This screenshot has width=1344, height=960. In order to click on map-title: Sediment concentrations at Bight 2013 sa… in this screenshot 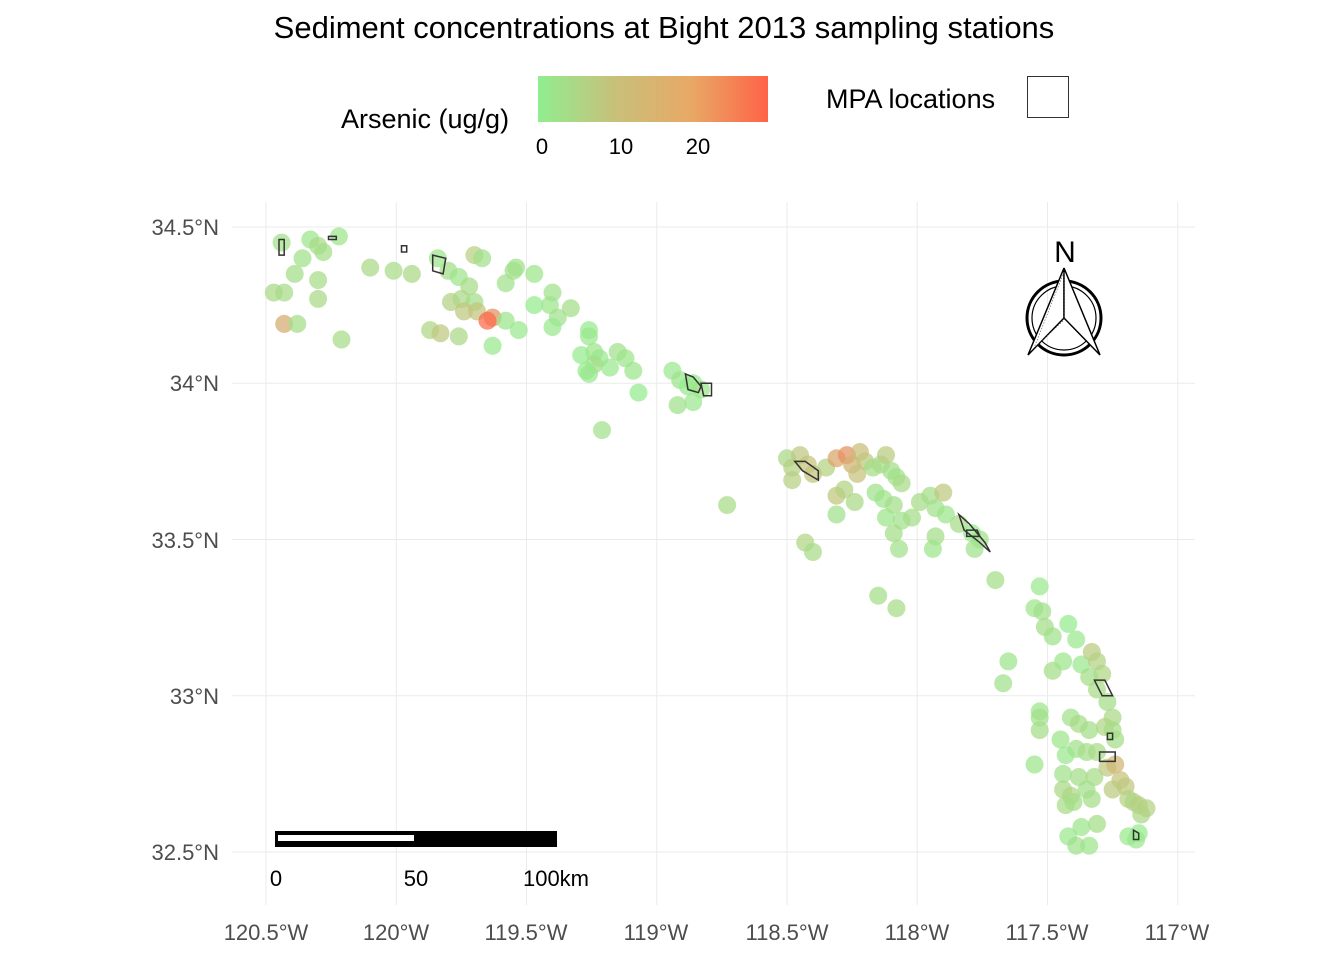, I will do `click(664, 27)`.